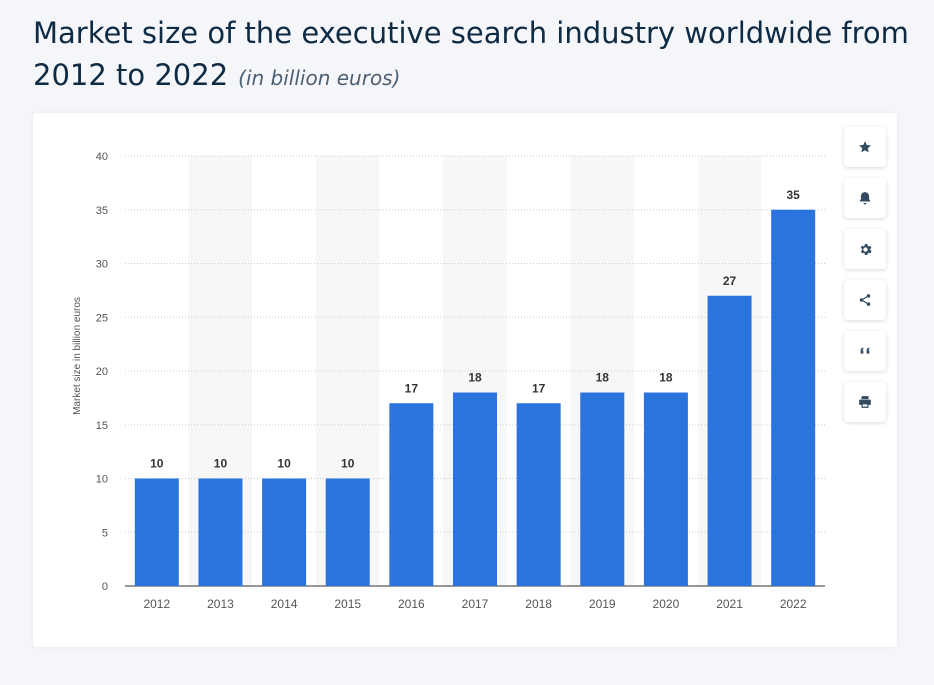 The width and height of the screenshot is (934, 685). What do you see at coordinates (105, 587) in the screenshot?
I see `y-tick-label: 0` at bounding box center [105, 587].